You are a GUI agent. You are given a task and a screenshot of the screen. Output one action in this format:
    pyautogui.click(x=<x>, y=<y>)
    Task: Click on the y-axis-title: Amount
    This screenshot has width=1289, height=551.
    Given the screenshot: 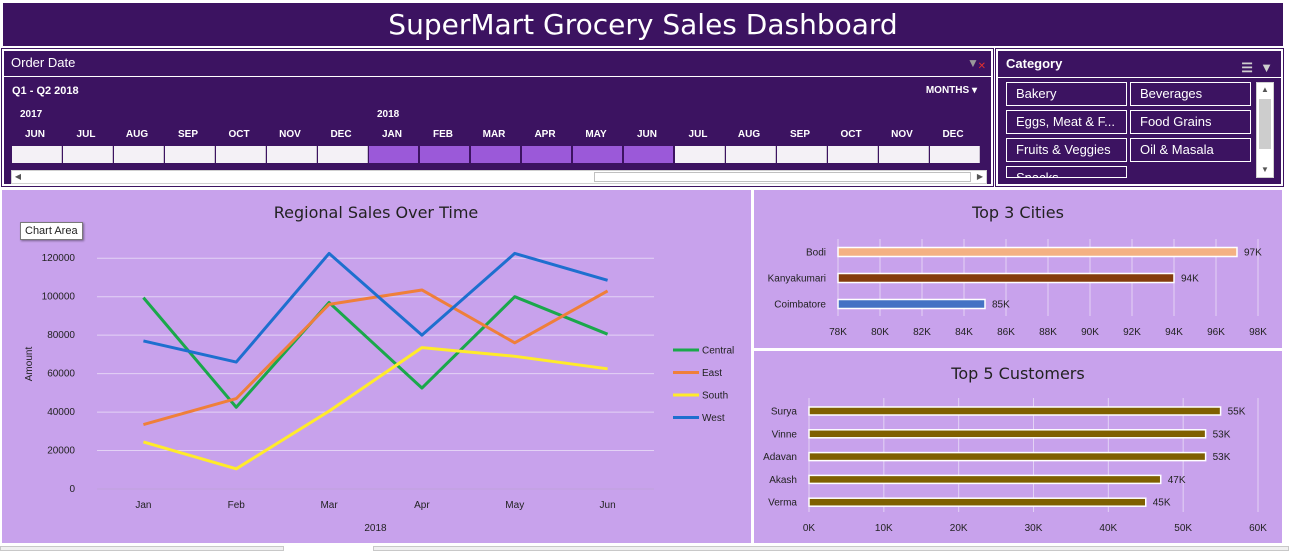 What is the action you would take?
    pyautogui.click(x=29, y=364)
    